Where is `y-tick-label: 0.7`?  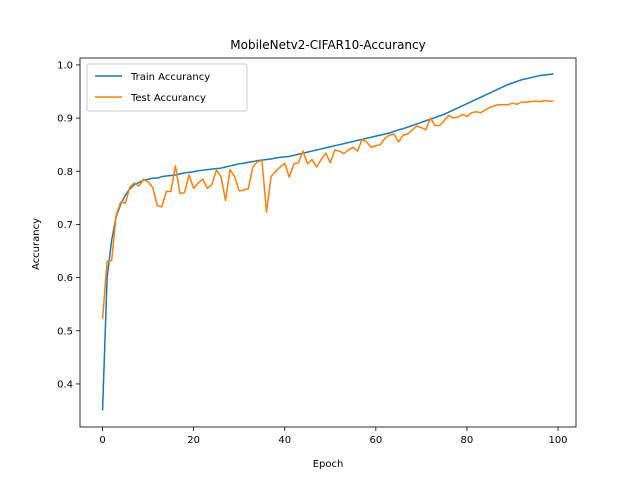
y-tick-label: 0.7 is located at coordinates (65, 225).